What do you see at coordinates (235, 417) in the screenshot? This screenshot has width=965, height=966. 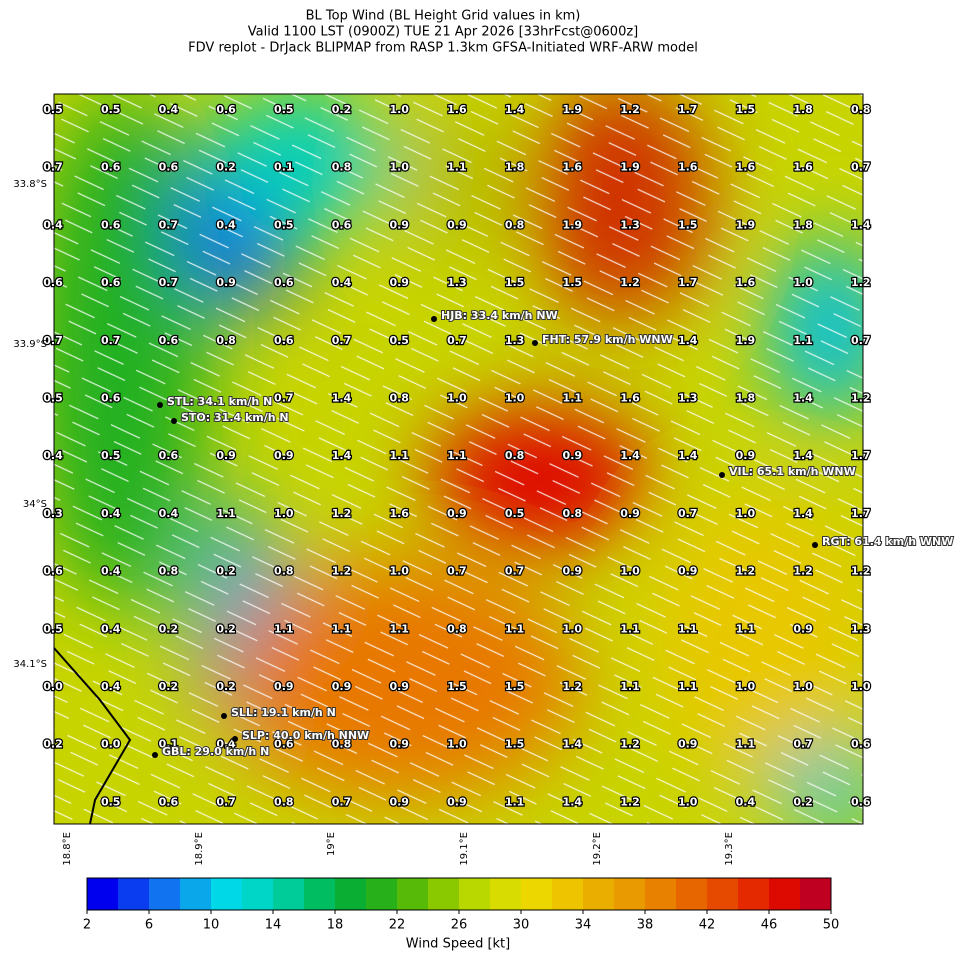 I see `station-label: STO: 31.4 km/h N` at bounding box center [235, 417].